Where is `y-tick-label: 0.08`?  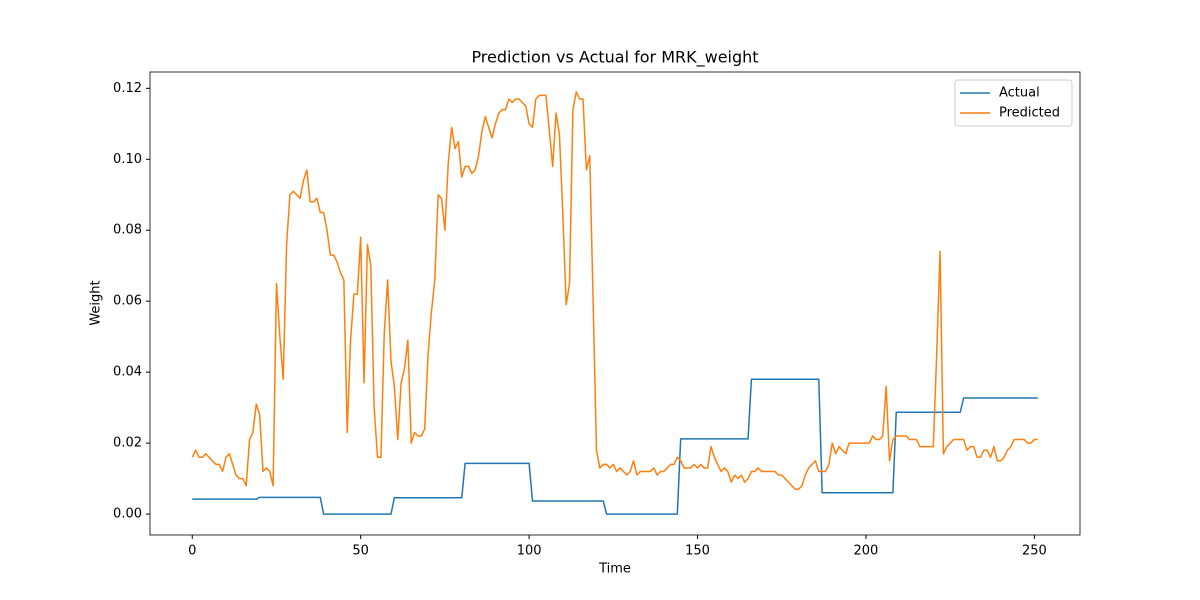 y-tick-label: 0.08 is located at coordinates (127, 230).